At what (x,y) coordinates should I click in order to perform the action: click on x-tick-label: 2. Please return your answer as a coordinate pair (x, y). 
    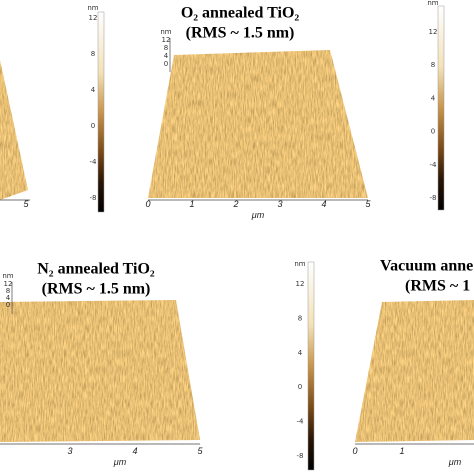
    Looking at the image, I should click on (235, 204).